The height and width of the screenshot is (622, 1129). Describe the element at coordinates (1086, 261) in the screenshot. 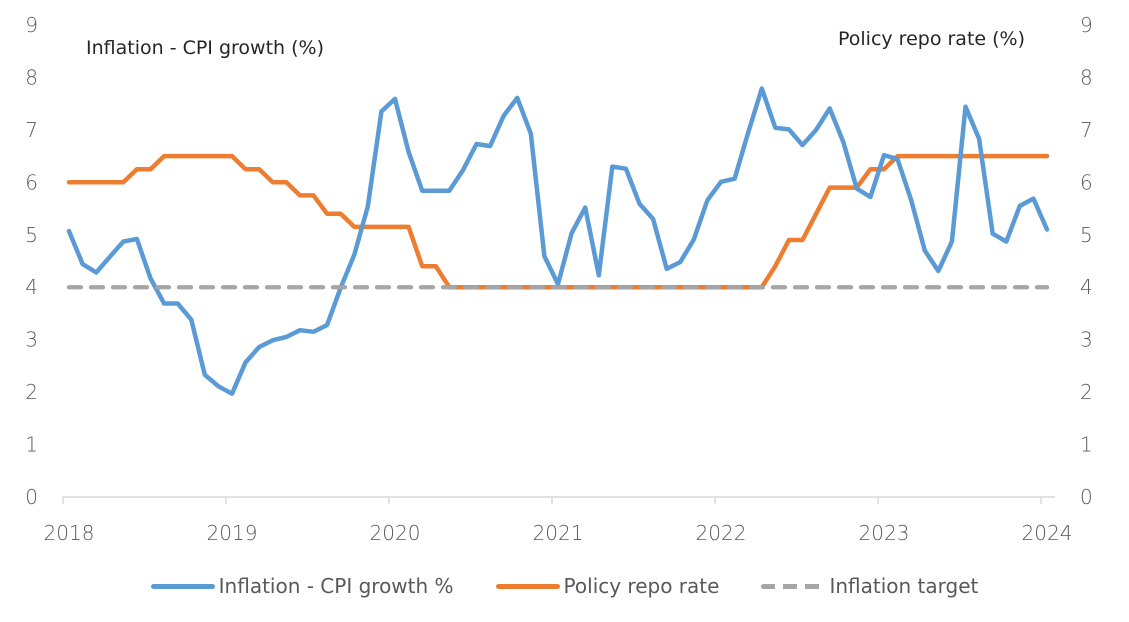

I see `right-y-axis: 0 1 2 3 4 5 6 7 8 9` at that location.